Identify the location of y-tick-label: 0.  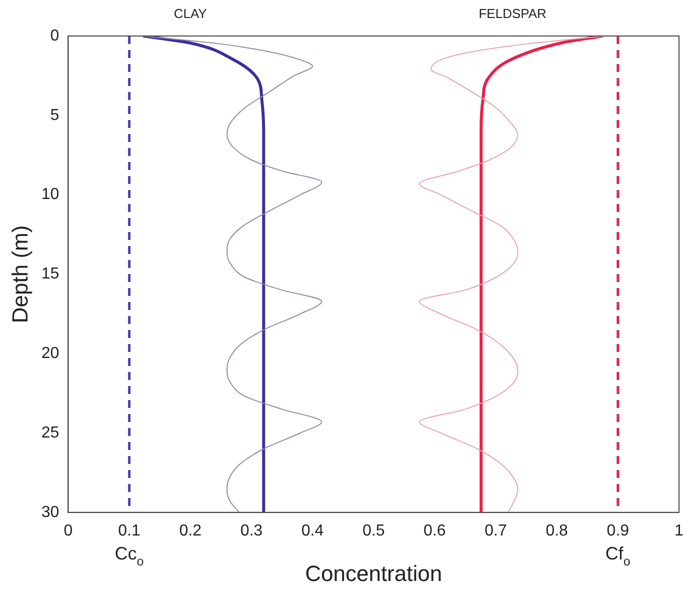
(55, 35).